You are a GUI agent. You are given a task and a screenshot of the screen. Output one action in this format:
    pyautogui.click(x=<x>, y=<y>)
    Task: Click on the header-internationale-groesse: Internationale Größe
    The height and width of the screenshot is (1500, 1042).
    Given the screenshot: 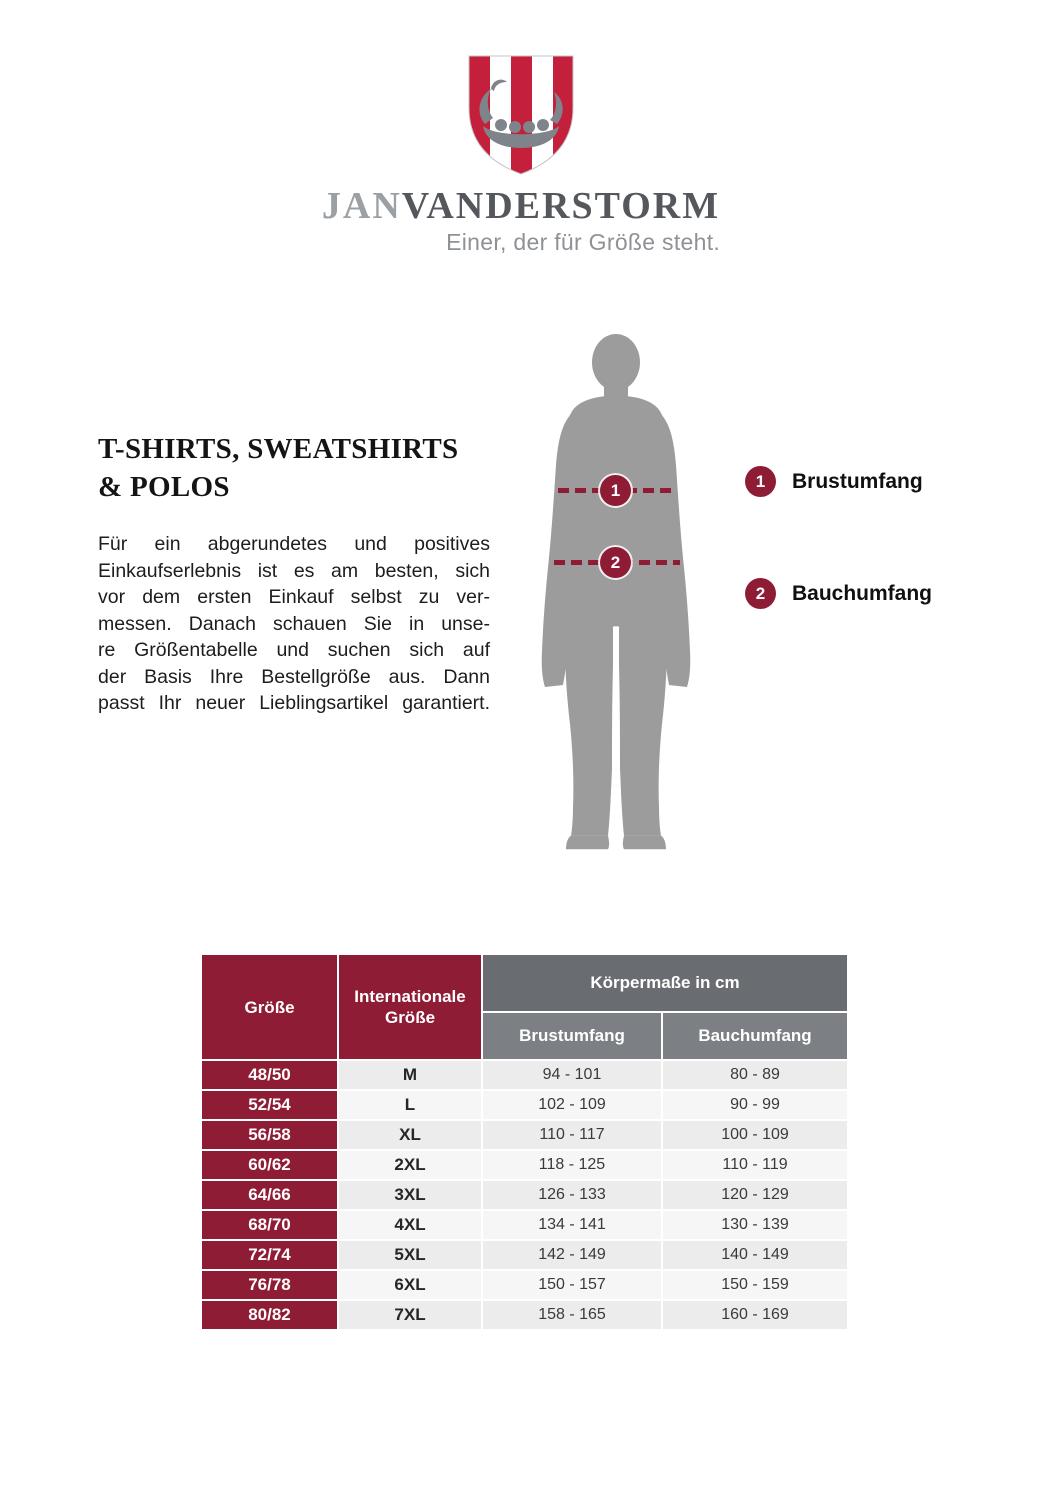 What is the action you would take?
    pyautogui.click(x=410, y=1007)
    